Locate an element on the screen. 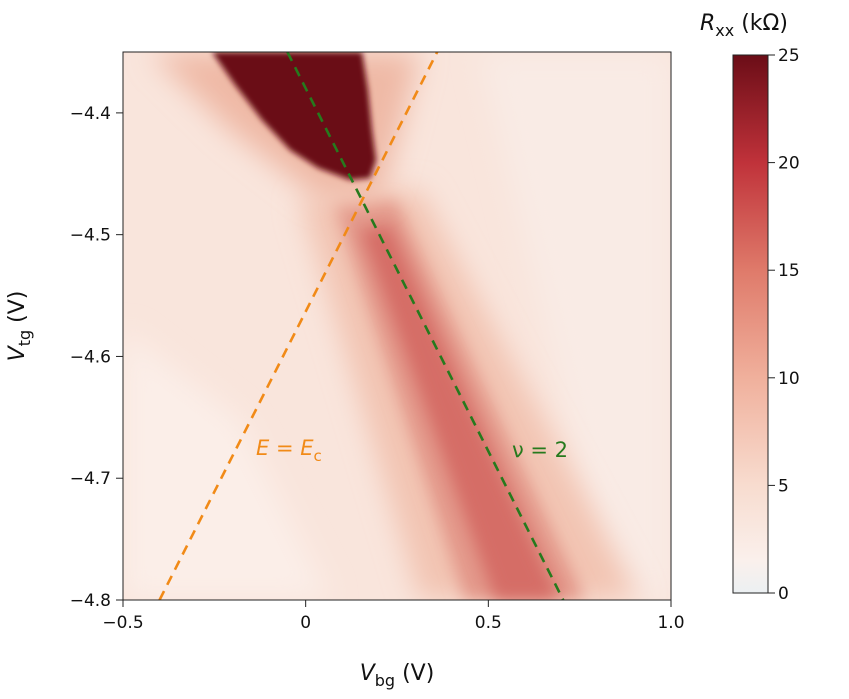 The height and width of the screenshot is (699, 849). x-axis-label-main: V is located at coordinates (368, 673).